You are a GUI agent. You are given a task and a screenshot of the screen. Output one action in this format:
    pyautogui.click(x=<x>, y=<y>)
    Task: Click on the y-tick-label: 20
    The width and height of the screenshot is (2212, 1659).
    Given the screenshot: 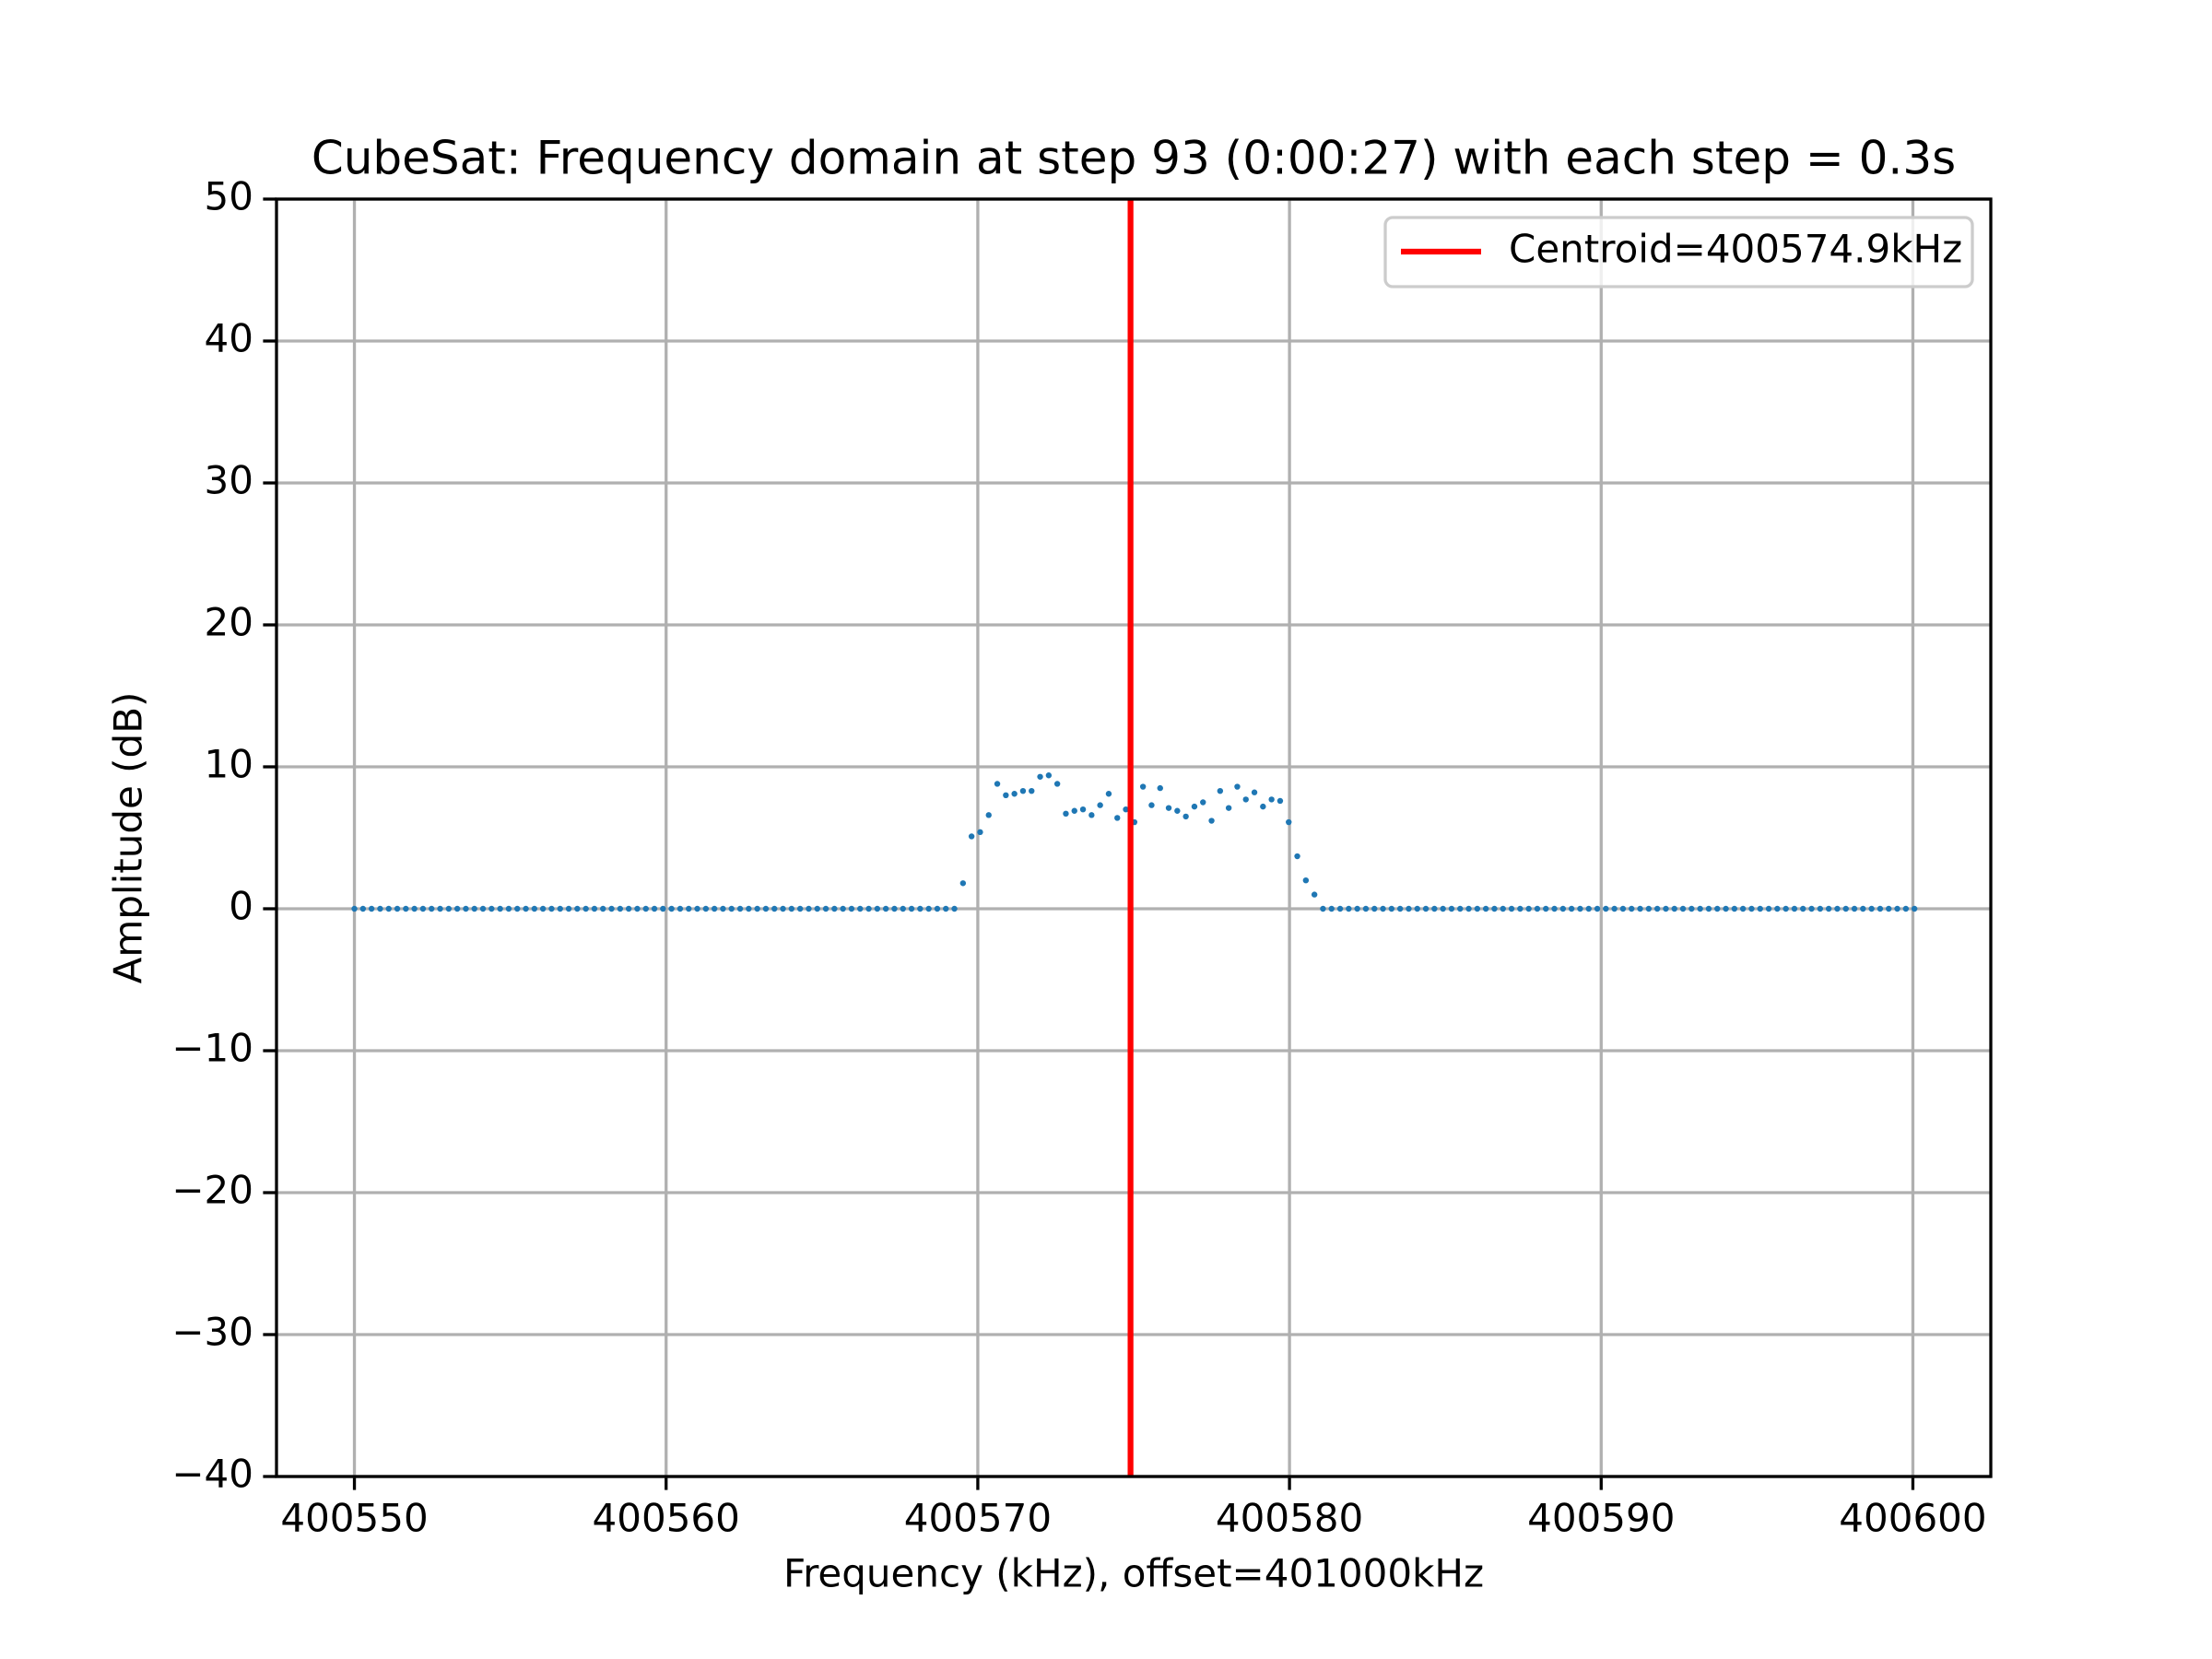 What is the action you would take?
    pyautogui.click(x=229, y=622)
    